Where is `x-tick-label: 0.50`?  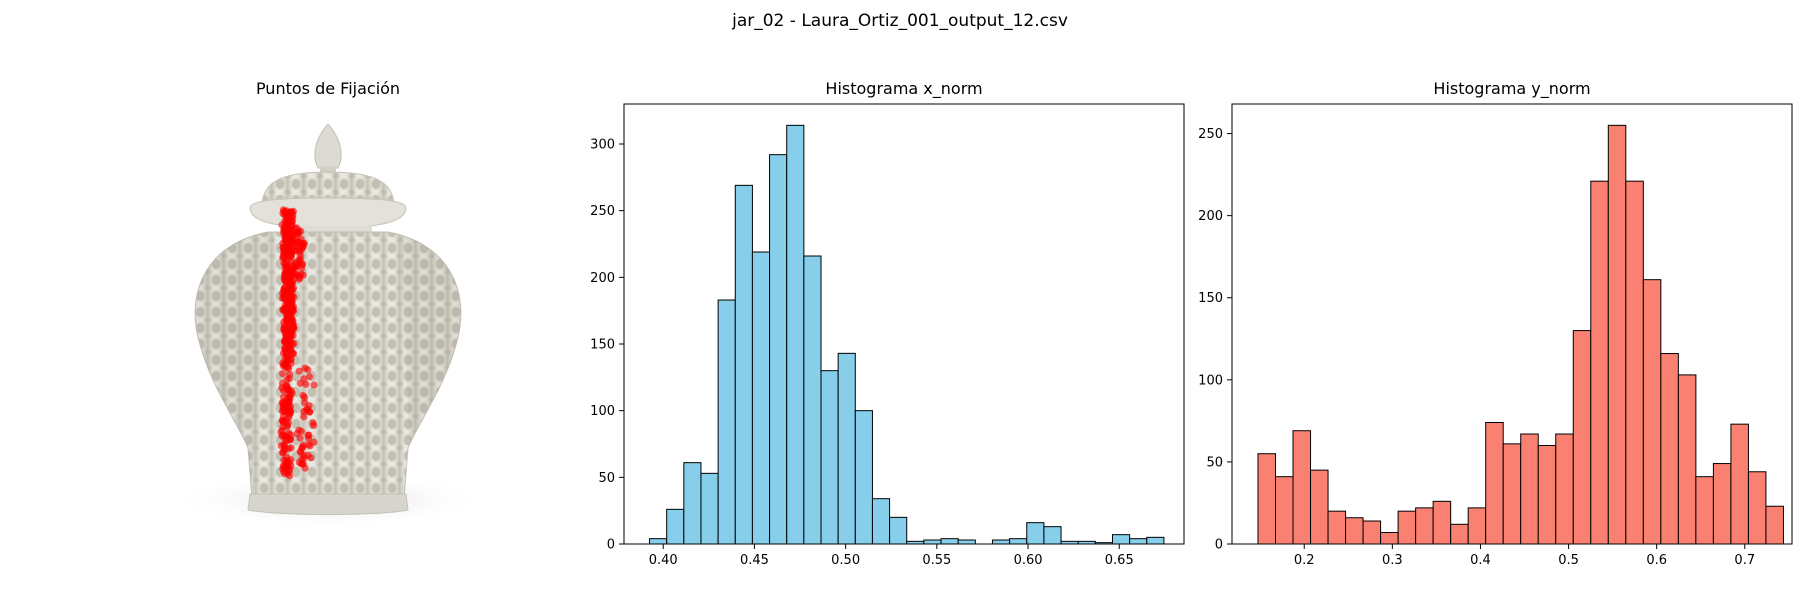 x-tick-label: 0.50 is located at coordinates (845, 560).